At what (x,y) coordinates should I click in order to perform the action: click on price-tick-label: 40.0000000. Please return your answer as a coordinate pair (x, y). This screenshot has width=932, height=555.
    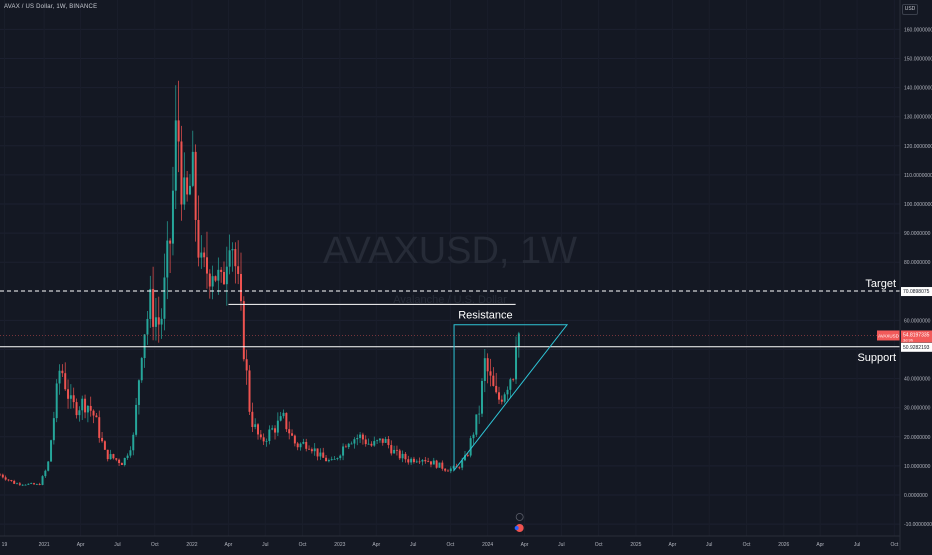
    Looking at the image, I should click on (917, 380).